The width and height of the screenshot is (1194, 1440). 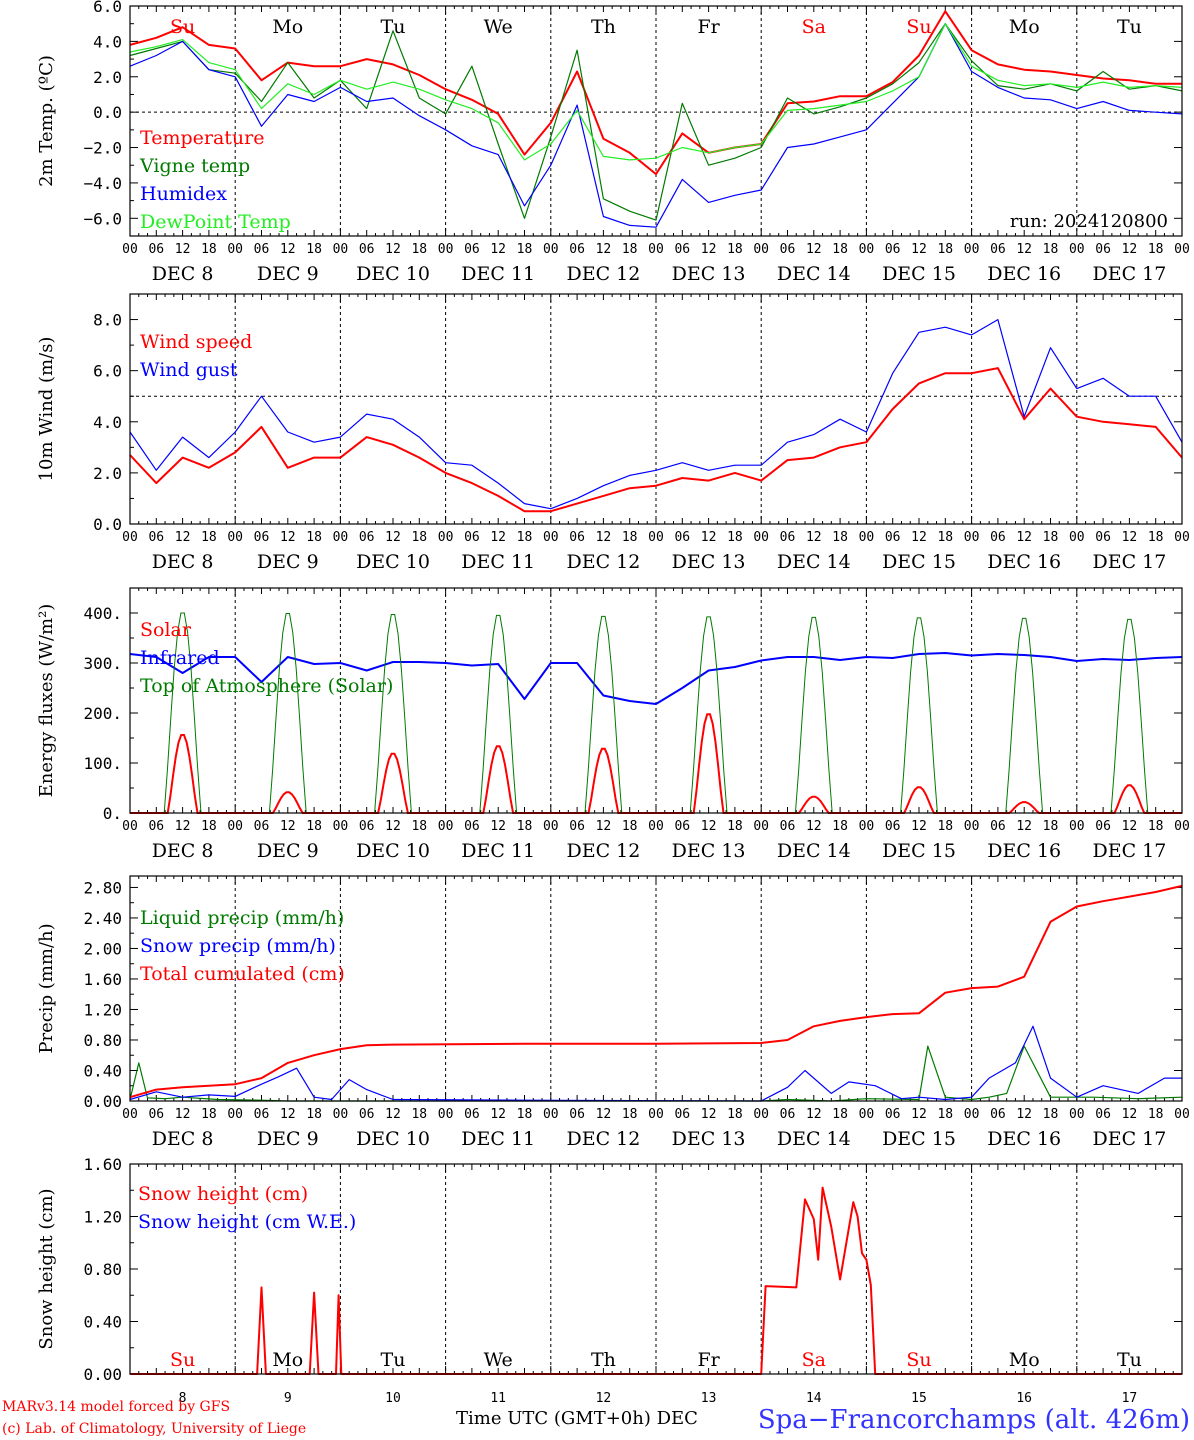 What do you see at coordinates (102, 1040) in the screenshot?
I see `y-tick-label: 0.80` at bounding box center [102, 1040].